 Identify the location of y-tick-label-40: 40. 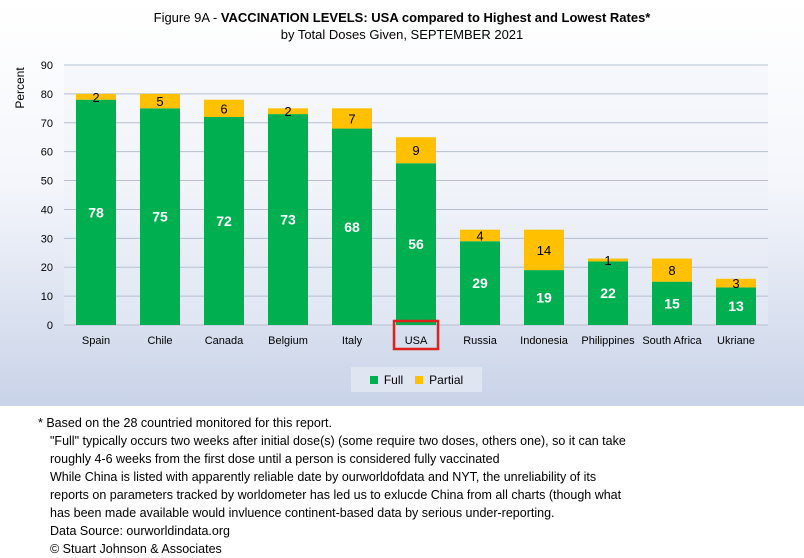
(47, 210).